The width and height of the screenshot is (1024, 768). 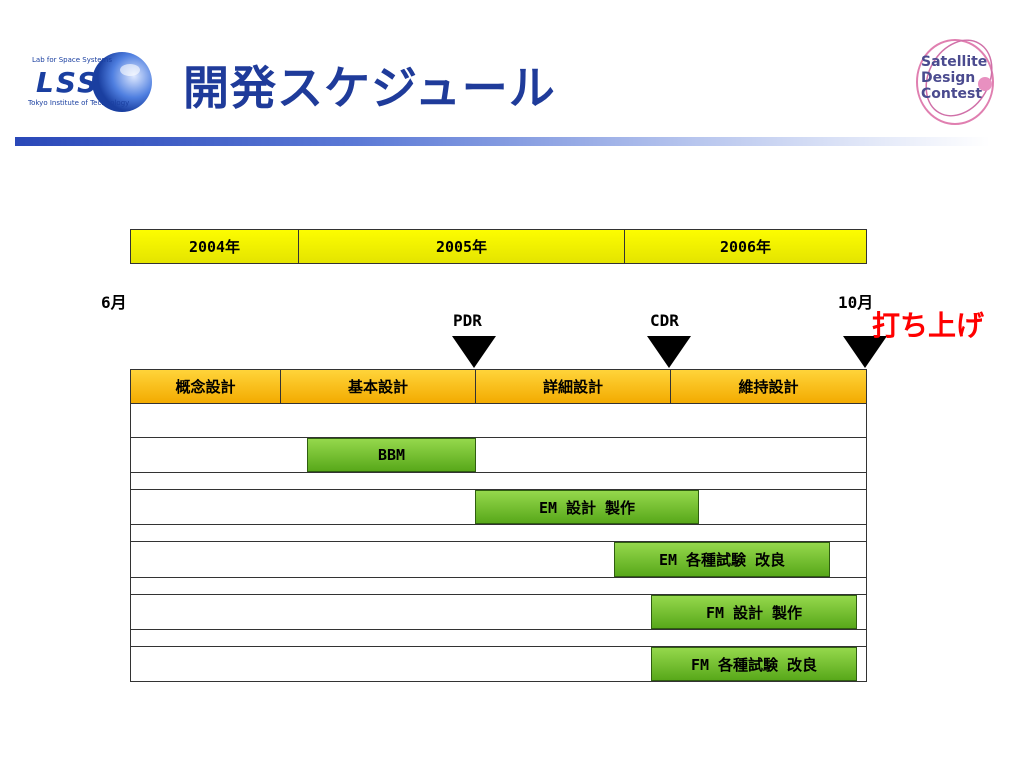 What do you see at coordinates (391, 455) in the screenshot?
I see `task-bar-bbm: BBM` at bounding box center [391, 455].